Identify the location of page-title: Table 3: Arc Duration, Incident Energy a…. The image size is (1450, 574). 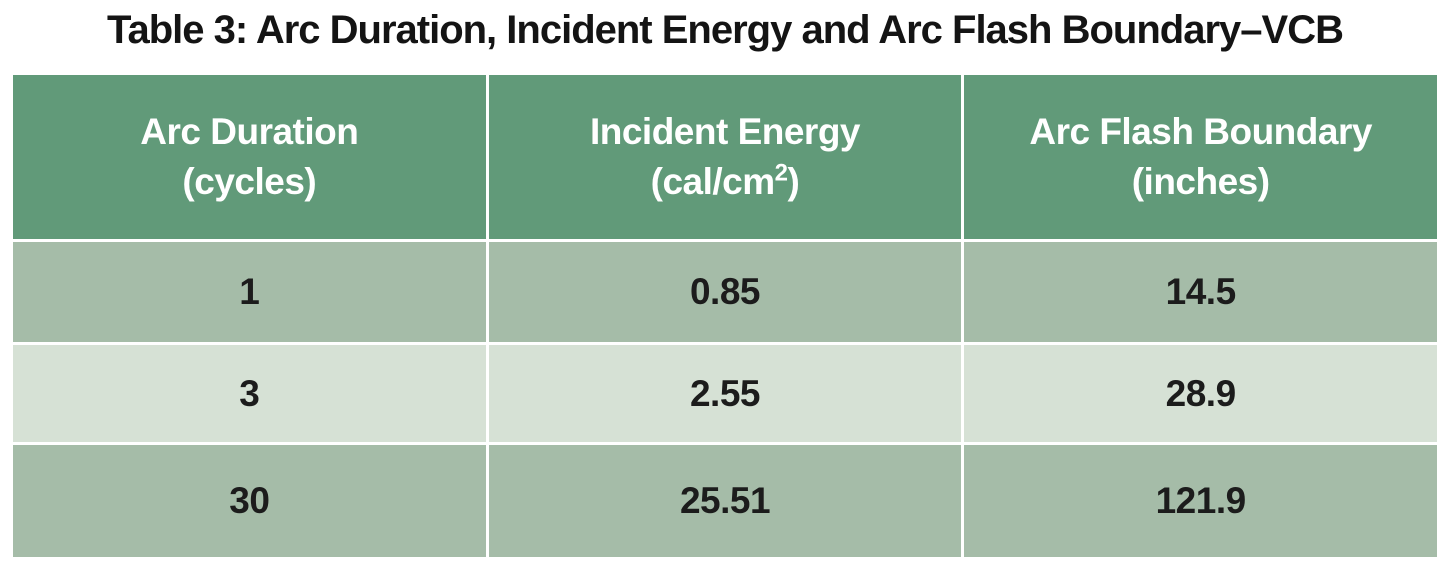
(725, 30).